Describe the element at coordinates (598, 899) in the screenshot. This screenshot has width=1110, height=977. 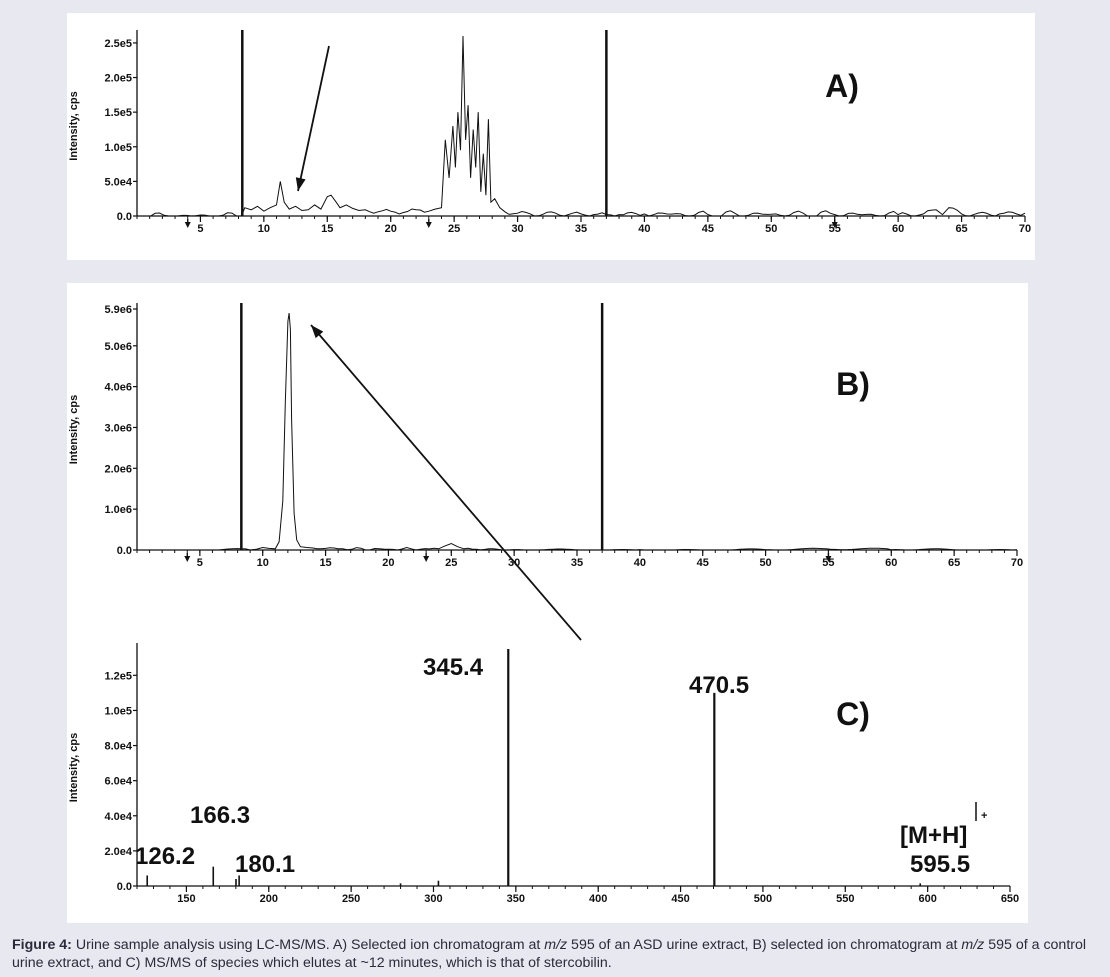
I see `spectrum-c-x-tick-label: 400` at that location.